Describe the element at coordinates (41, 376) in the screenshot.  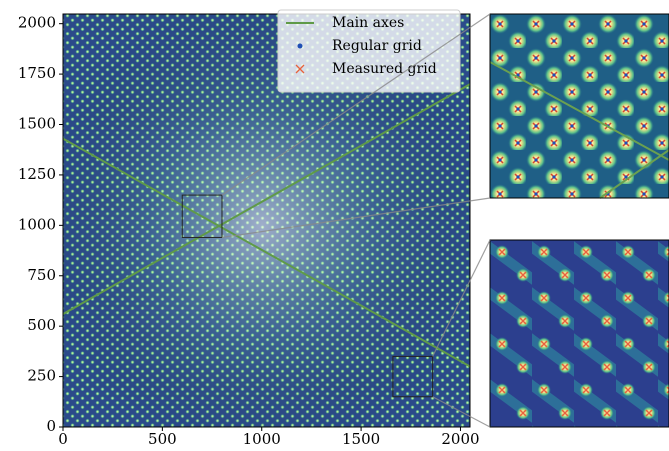
I see `y-tick-label: 250` at that location.